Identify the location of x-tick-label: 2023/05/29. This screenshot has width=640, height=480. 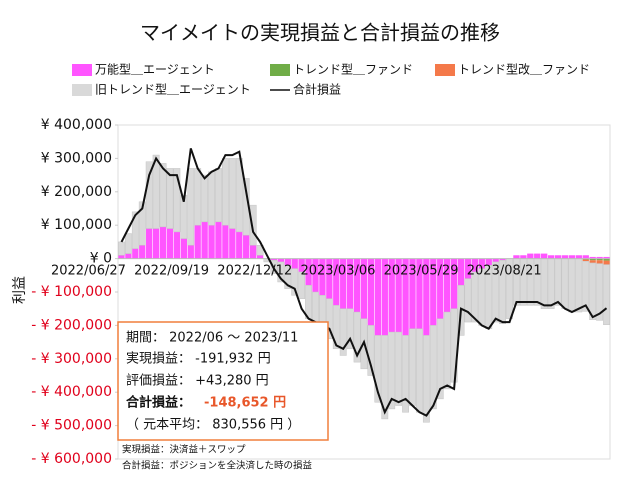
(421, 271).